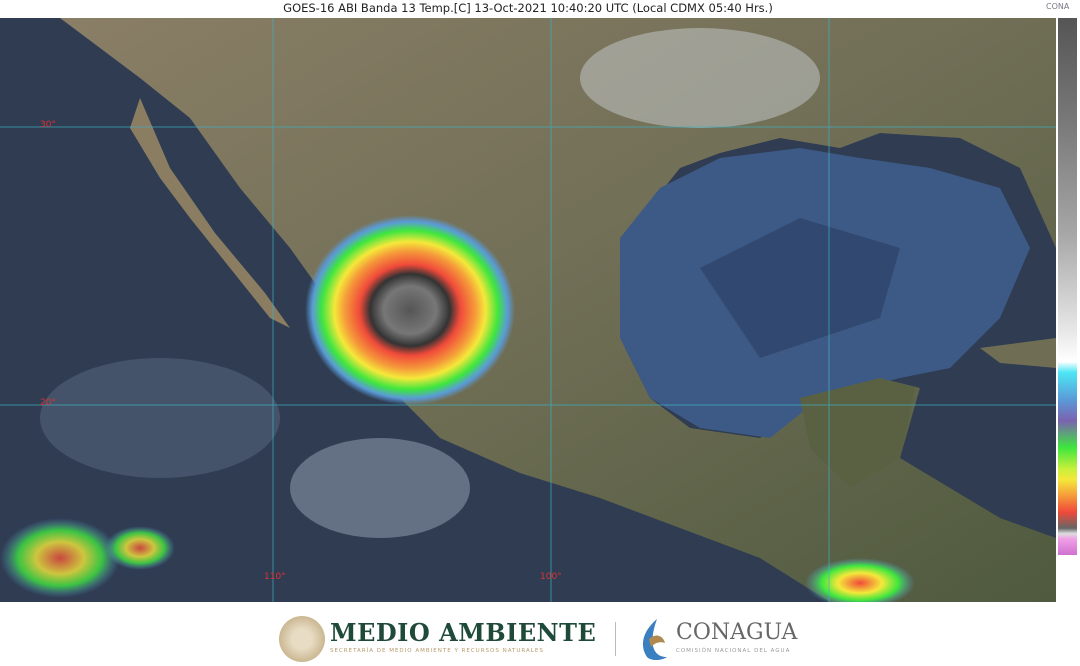 This screenshot has height=666, width=1080. Describe the element at coordinates (733, 651) in the screenshot. I see `conagua-subtitle: COMISIÓN NACIONAL DEL AGUA` at that location.